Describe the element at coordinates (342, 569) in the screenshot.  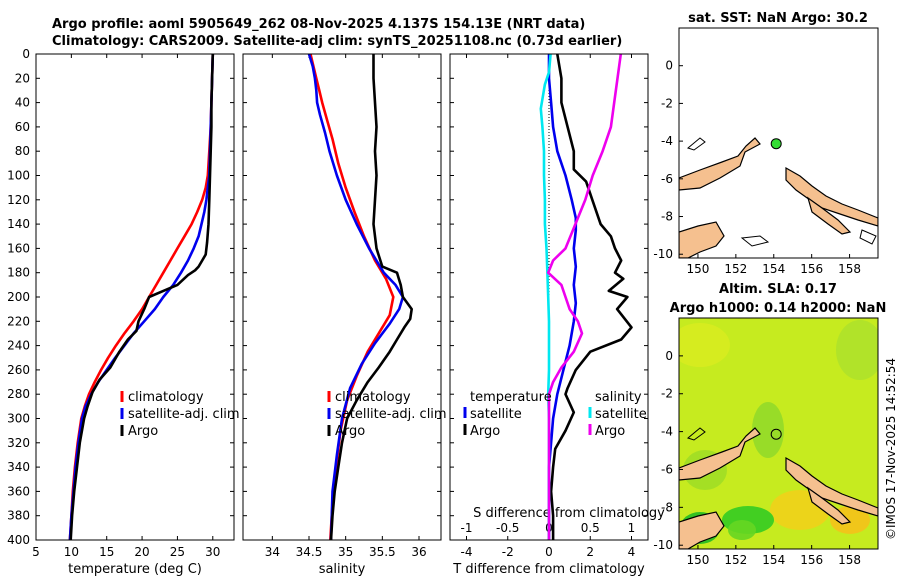
I see `x-axis-label: salinity` at that location.